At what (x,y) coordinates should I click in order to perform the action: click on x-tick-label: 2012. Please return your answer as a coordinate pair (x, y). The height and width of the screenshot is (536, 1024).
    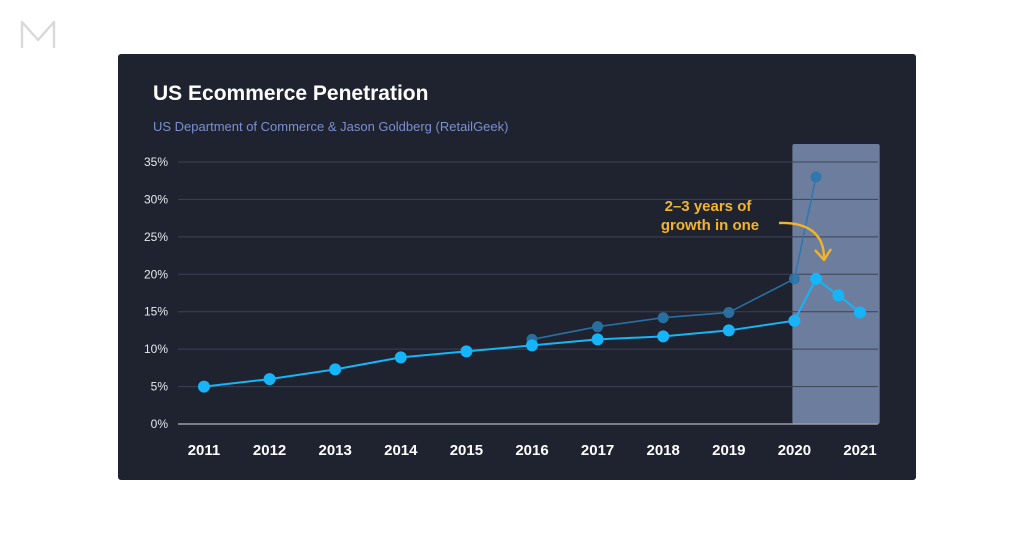
    Looking at the image, I should click on (269, 450).